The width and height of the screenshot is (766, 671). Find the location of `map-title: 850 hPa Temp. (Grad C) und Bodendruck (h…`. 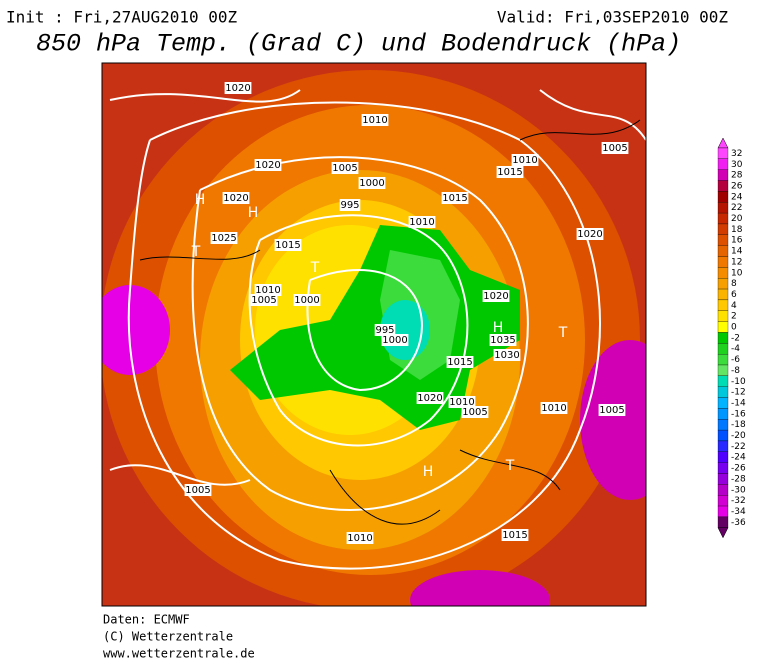

map-title: 850 hPa Temp. (Grad C) und Bodendruck (h… is located at coordinates (358, 44).